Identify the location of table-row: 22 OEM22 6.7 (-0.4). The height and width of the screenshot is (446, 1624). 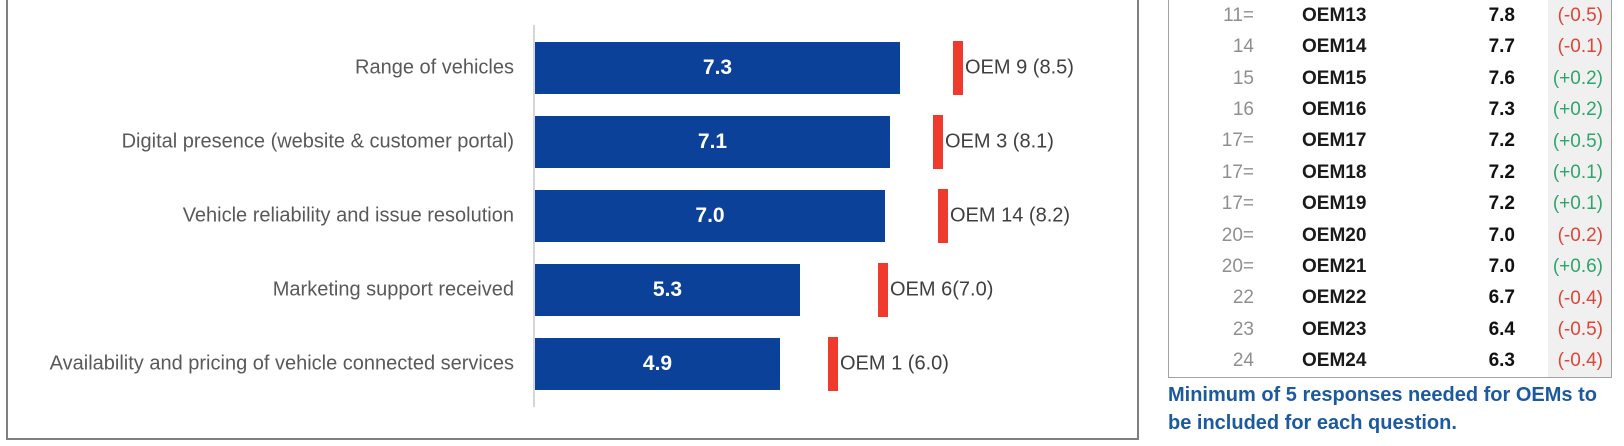
(1390, 298).